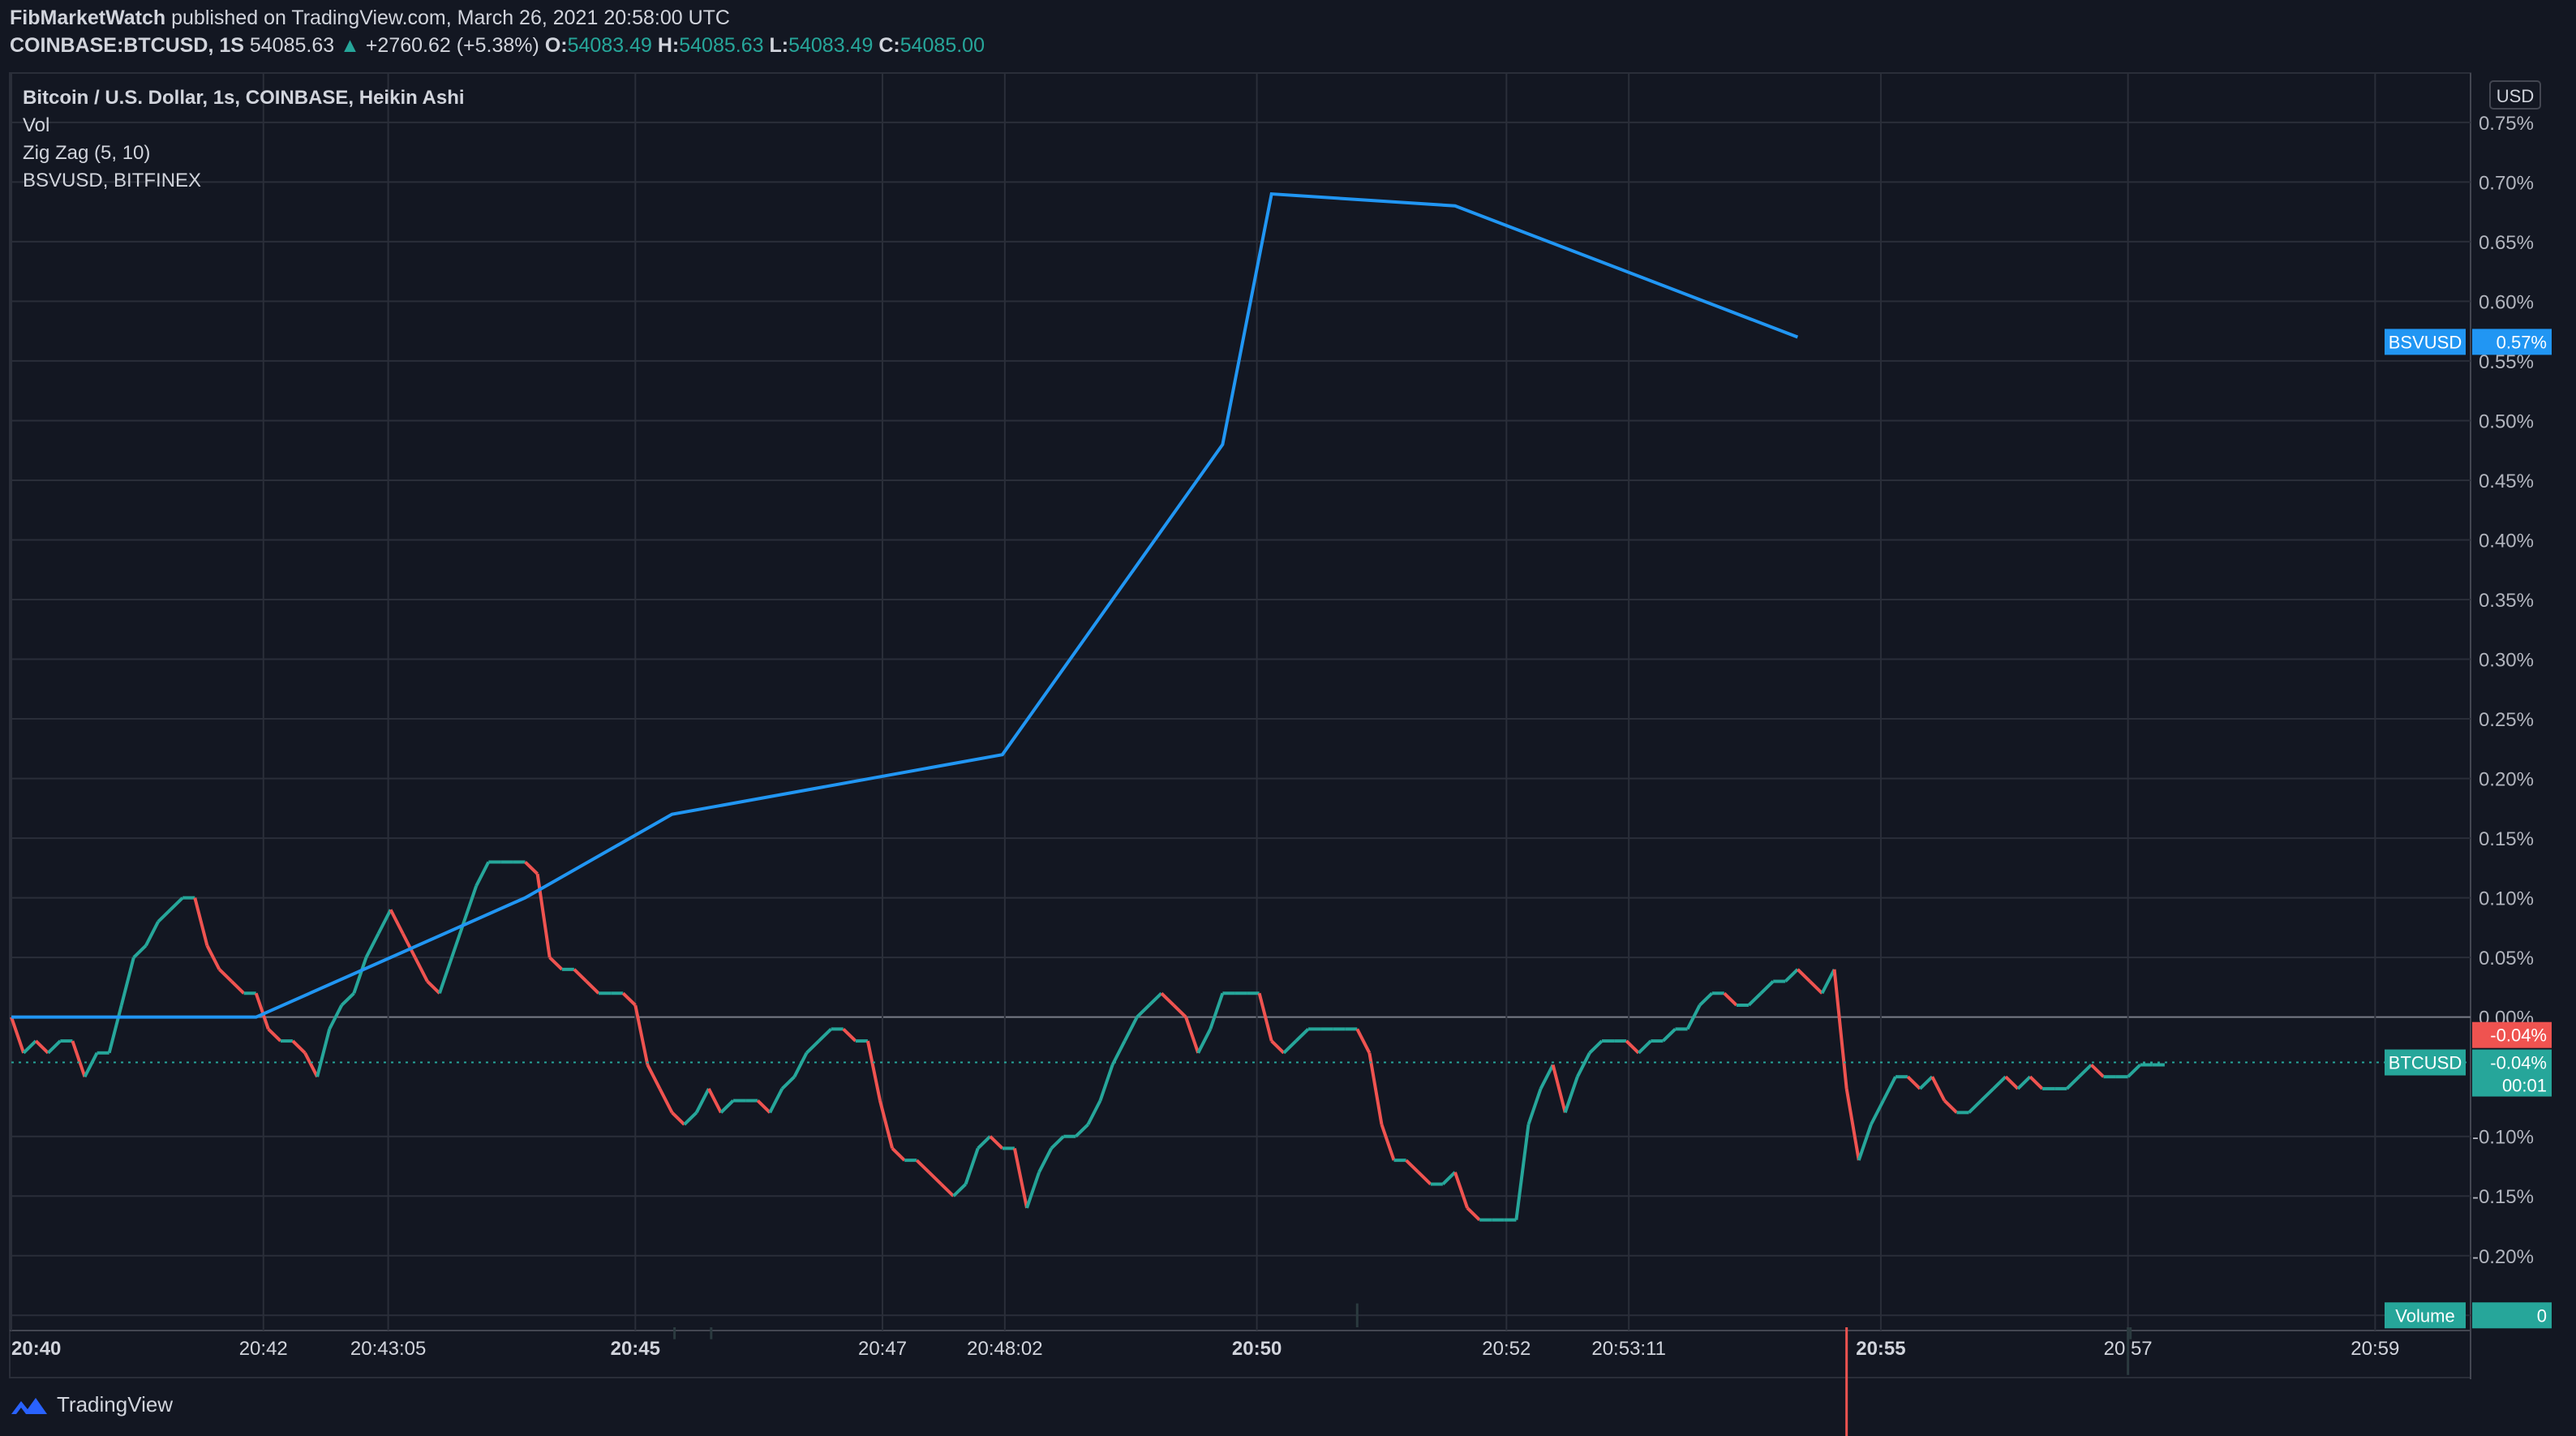 The height and width of the screenshot is (1436, 2576). What do you see at coordinates (2425, 1063) in the screenshot?
I see `series-tag-label: BTCUSD` at bounding box center [2425, 1063].